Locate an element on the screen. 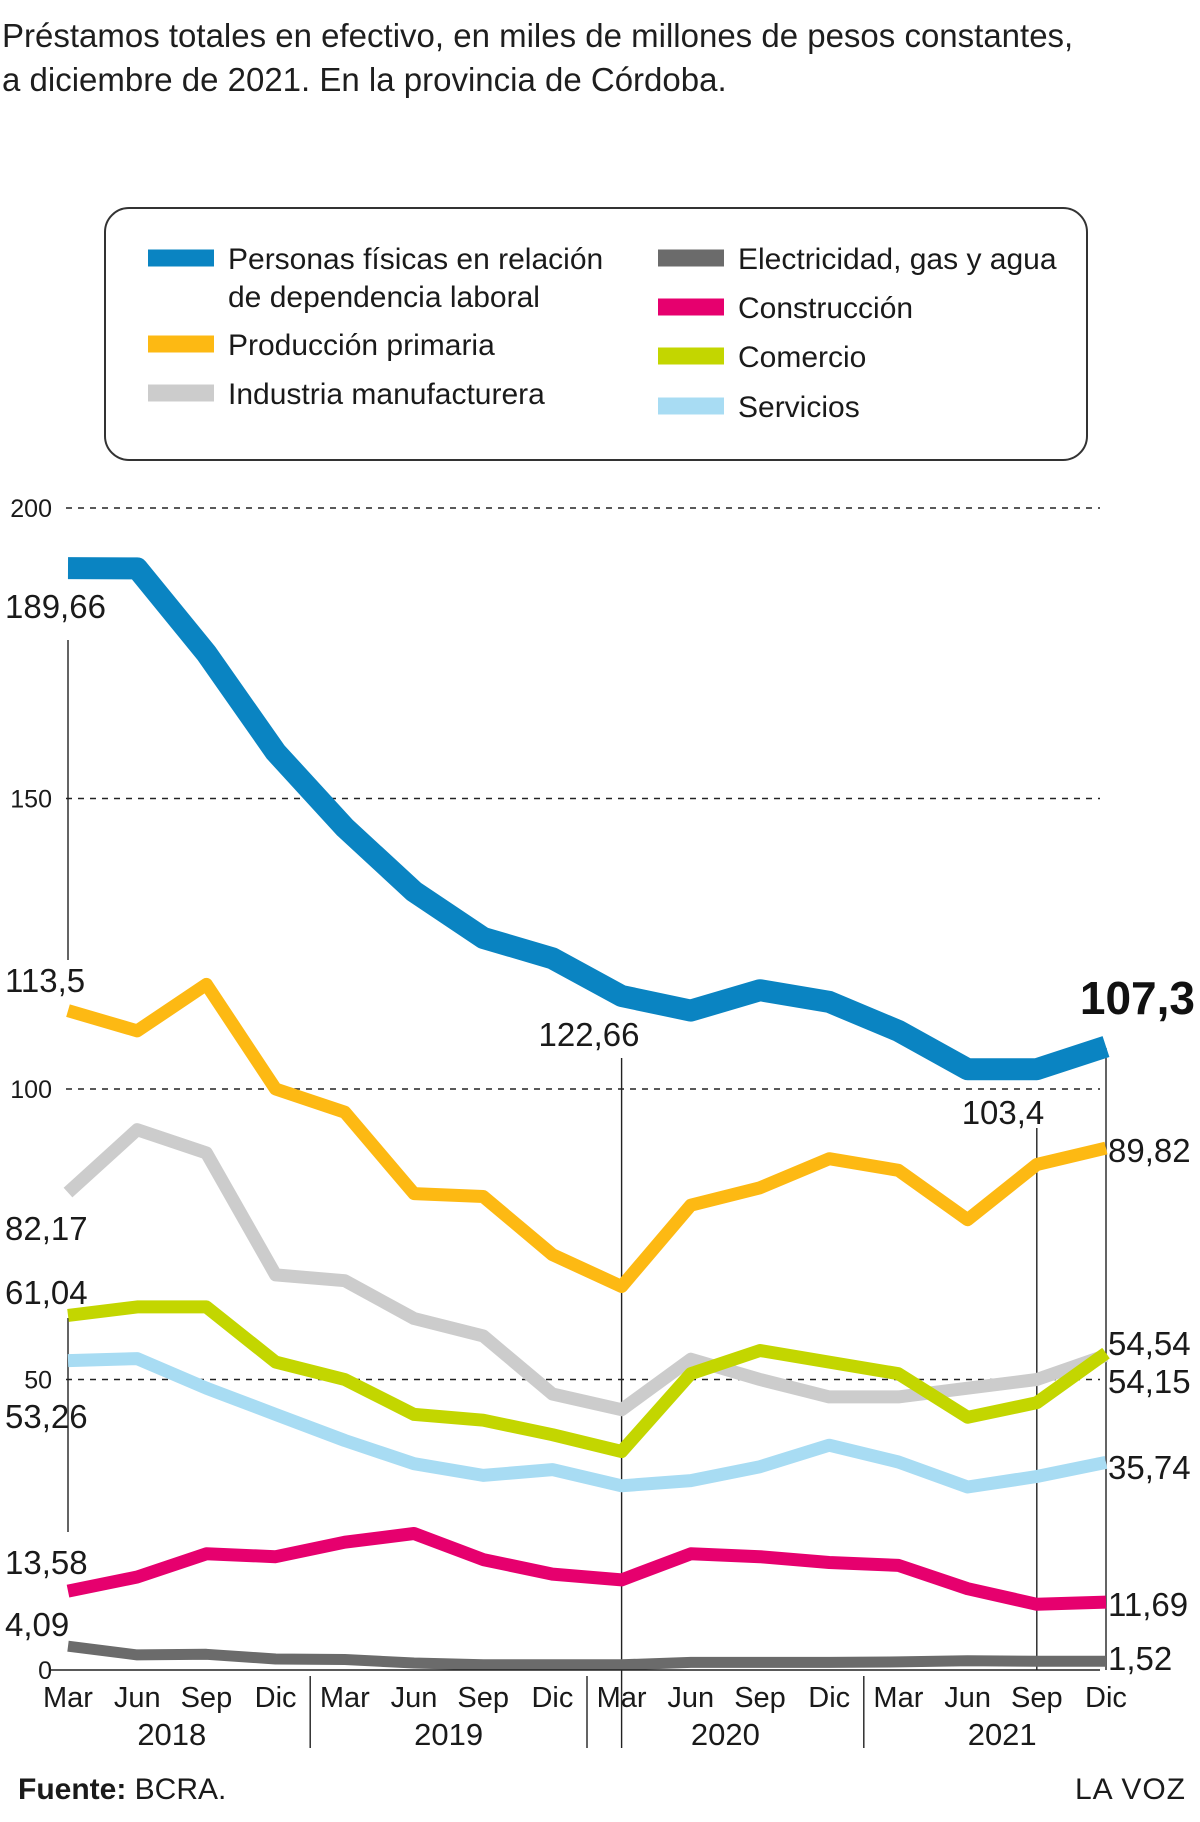 The width and height of the screenshot is (1200, 1822). data-label: 1,52 is located at coordinates (1140, 1658).